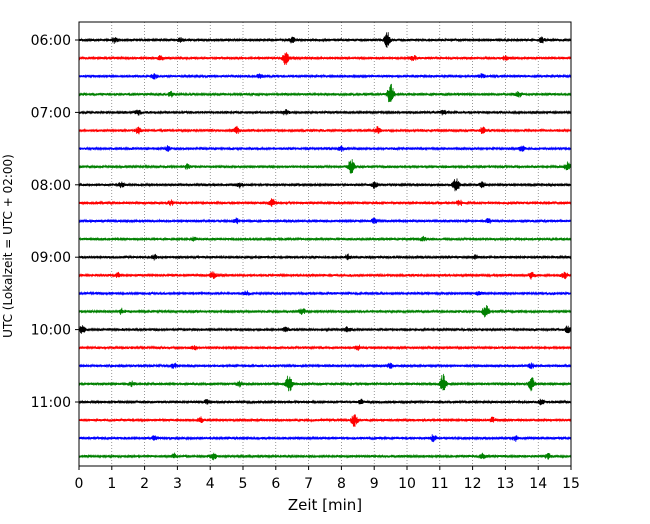 Image resolution: width=650 pixels, height=524 pixels. What do you see at coordinates (51, 258) in the screenshot?
I see `y-tick-label: 09:00` at bounding box center [51, 258].